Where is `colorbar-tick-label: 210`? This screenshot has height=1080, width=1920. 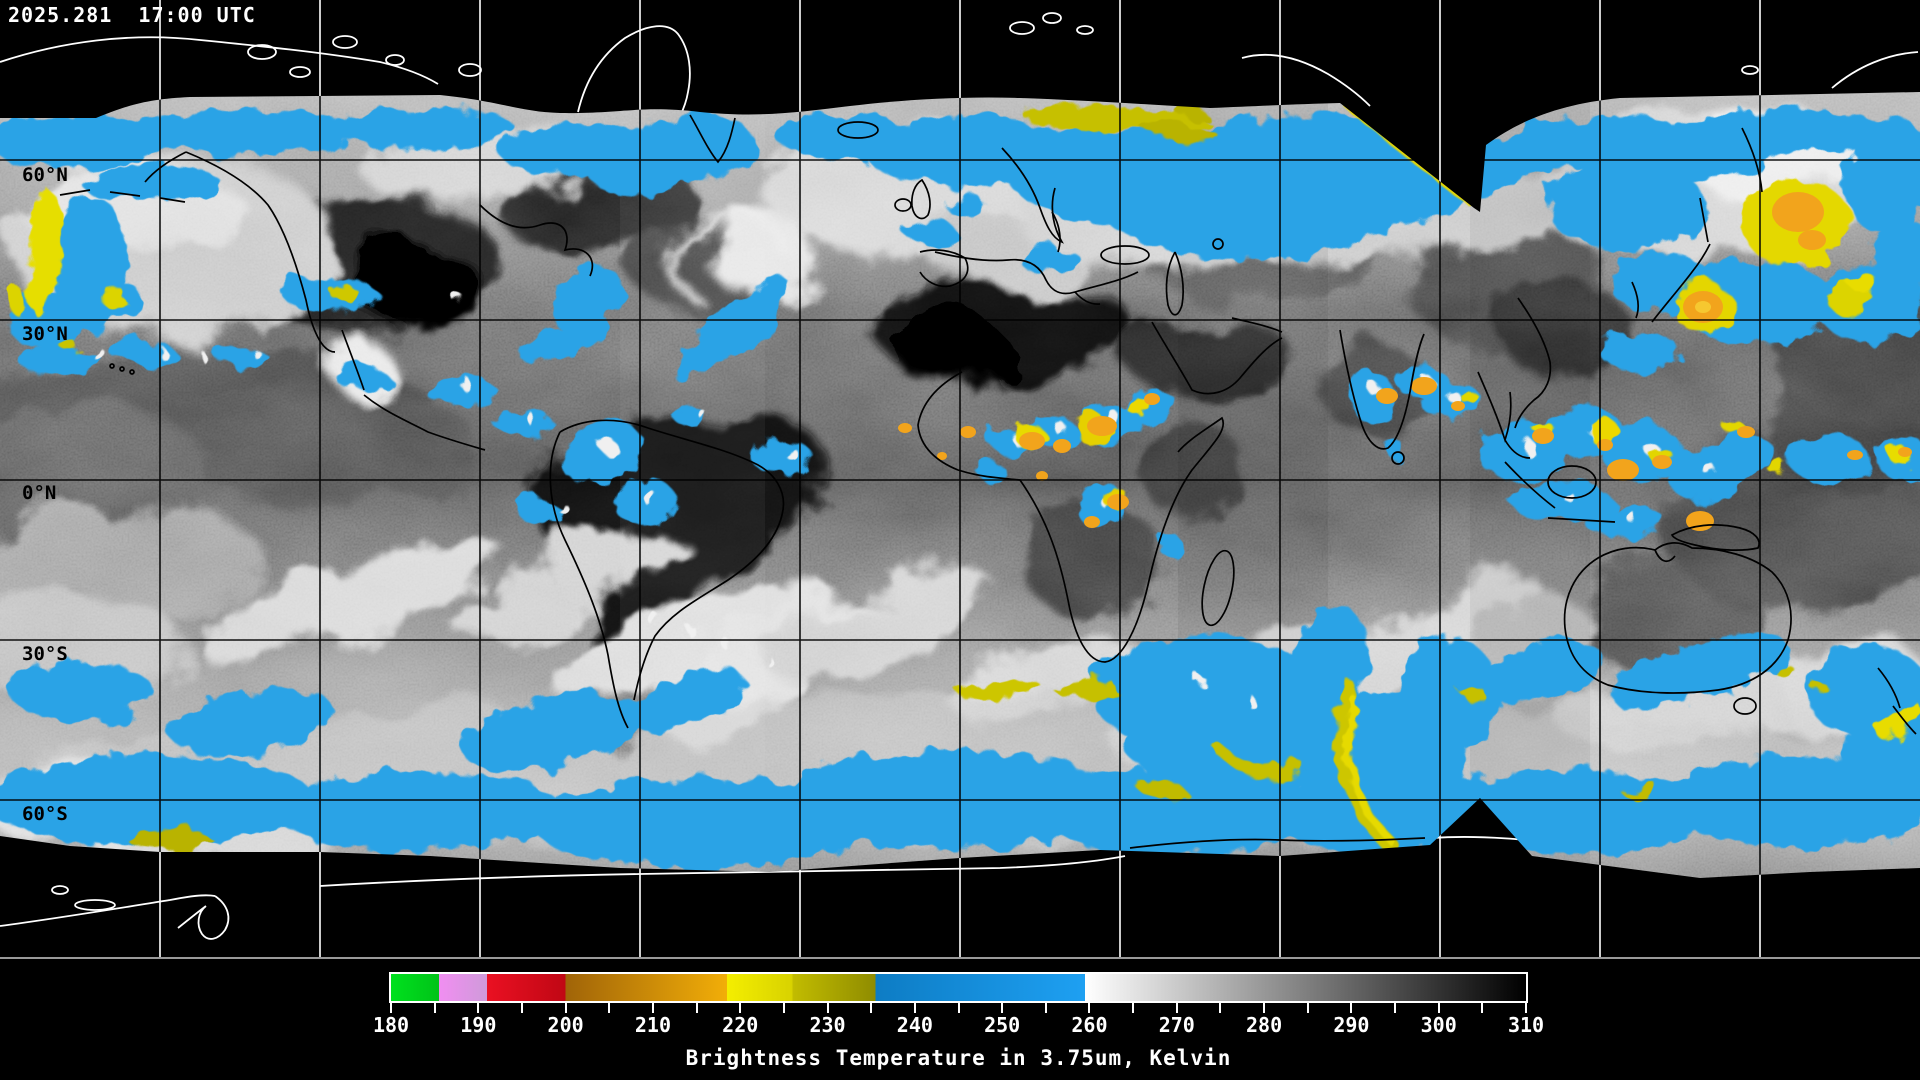 colorbar-tick-label: 210 is located at coordinates (652, 1025).